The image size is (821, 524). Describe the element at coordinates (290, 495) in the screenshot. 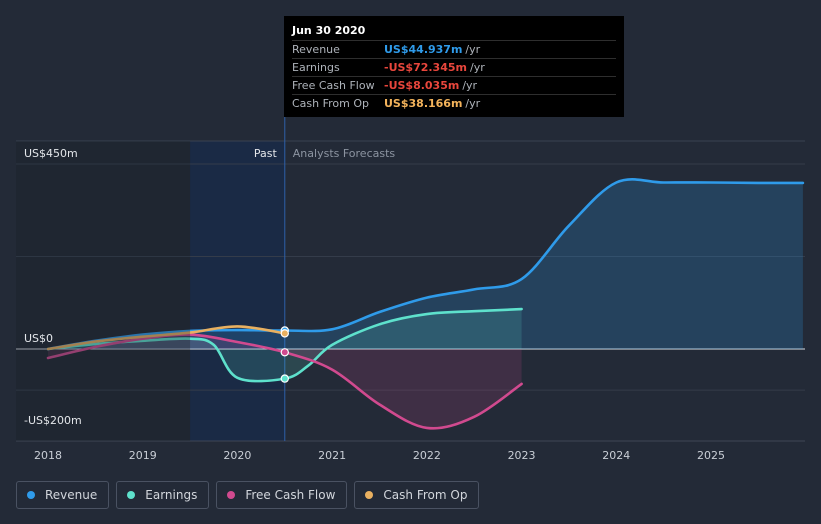

I see `legend-label: Free Cash Flow` at that location.